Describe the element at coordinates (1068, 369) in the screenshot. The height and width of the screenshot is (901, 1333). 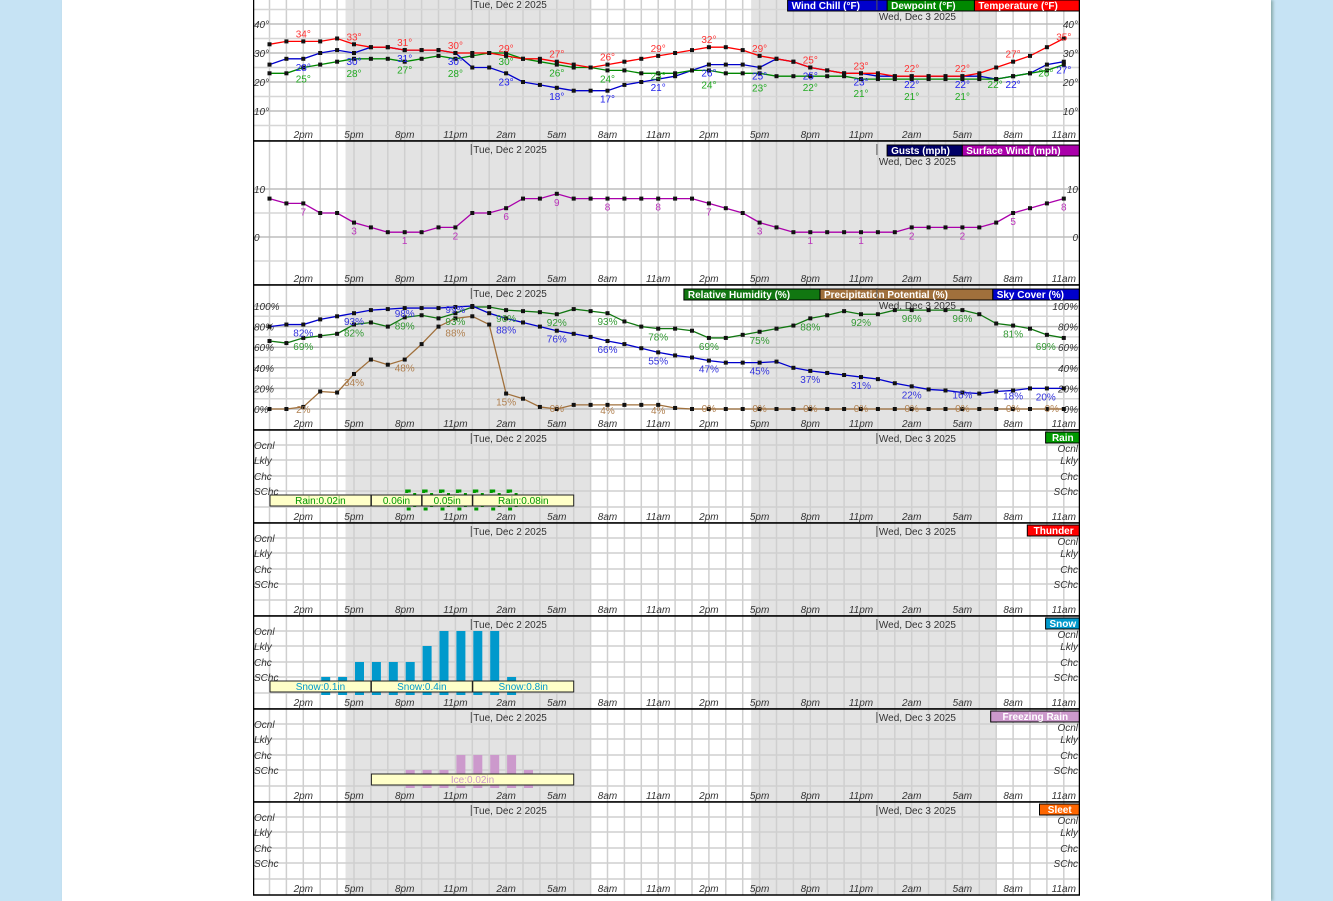
I see `y-tick-label-right: 40%` at that location.